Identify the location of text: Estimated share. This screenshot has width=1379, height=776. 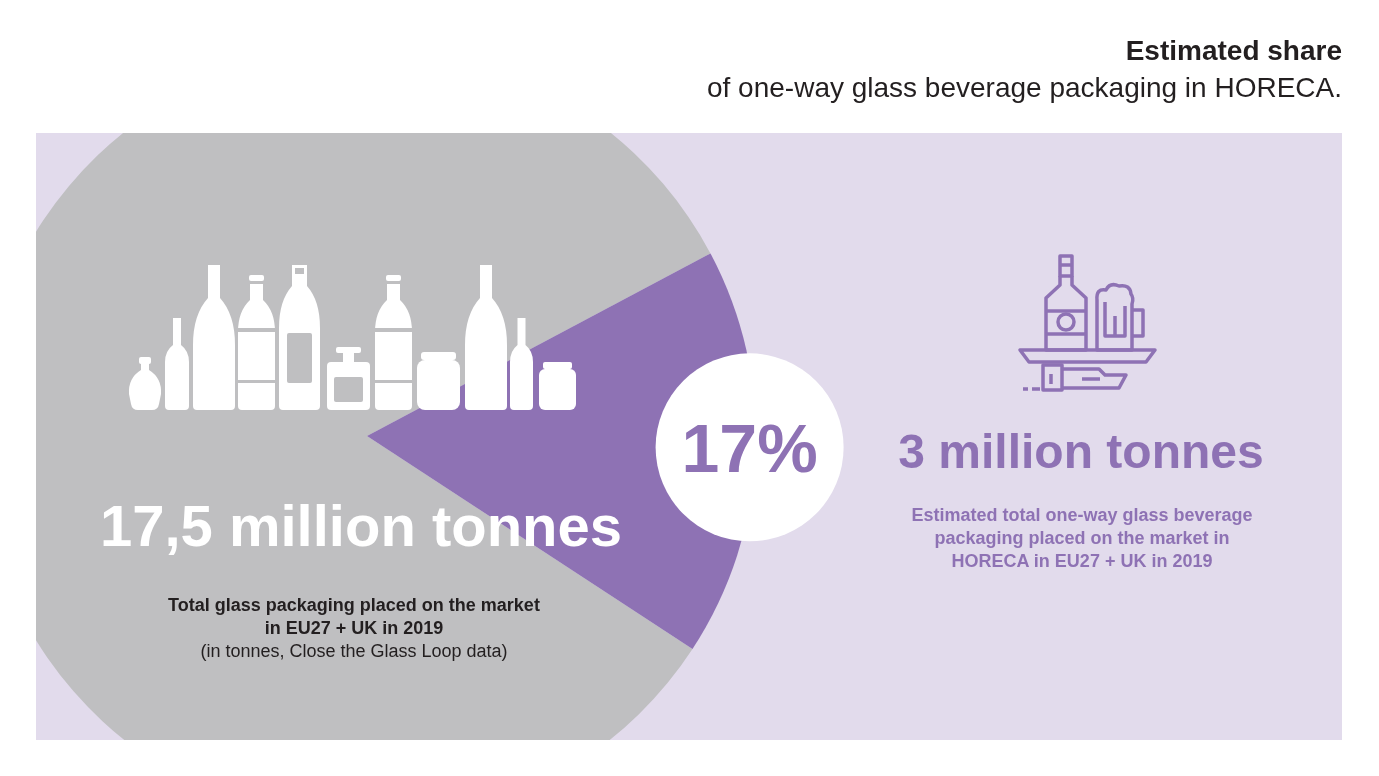
(1233, 50).